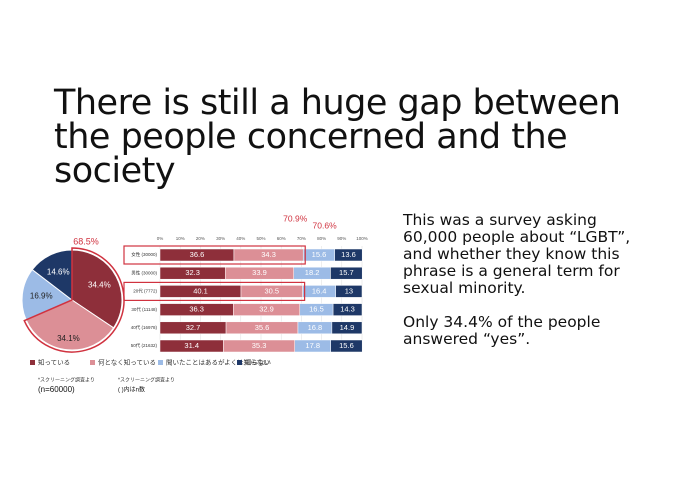  I want to click on legend-label: 知っている, so click(54, 362).